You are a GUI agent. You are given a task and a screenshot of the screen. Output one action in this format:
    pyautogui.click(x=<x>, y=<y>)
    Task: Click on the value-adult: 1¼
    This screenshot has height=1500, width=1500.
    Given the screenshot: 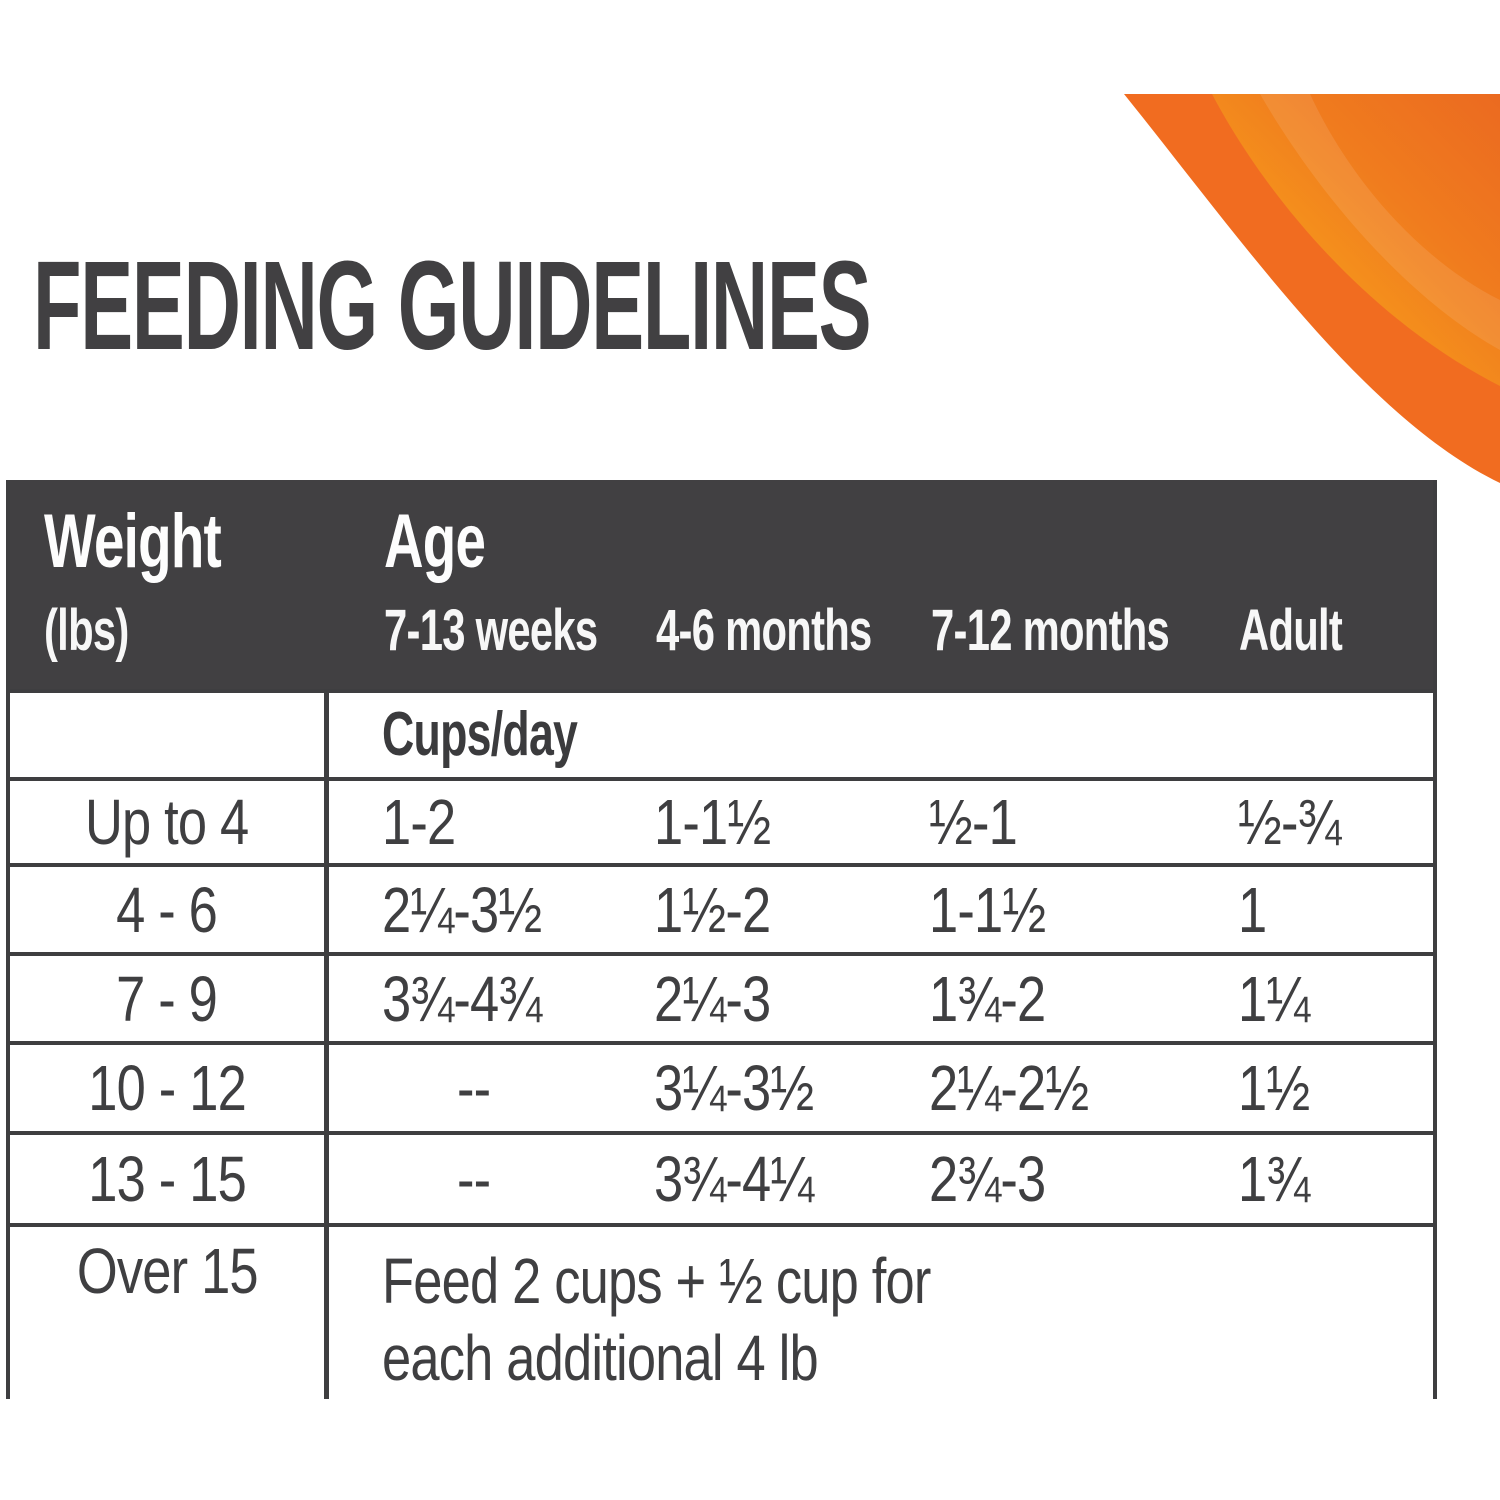 What is the action you would take?
    pyautogui.click(x=1274, y=998)
    